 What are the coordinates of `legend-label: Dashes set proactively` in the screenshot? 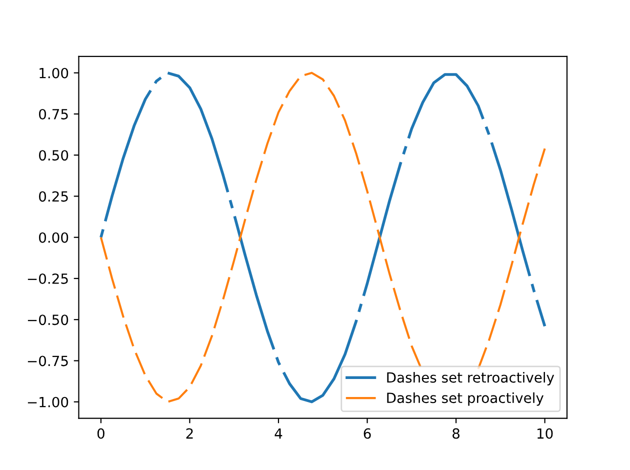 It's located at (465, 399).